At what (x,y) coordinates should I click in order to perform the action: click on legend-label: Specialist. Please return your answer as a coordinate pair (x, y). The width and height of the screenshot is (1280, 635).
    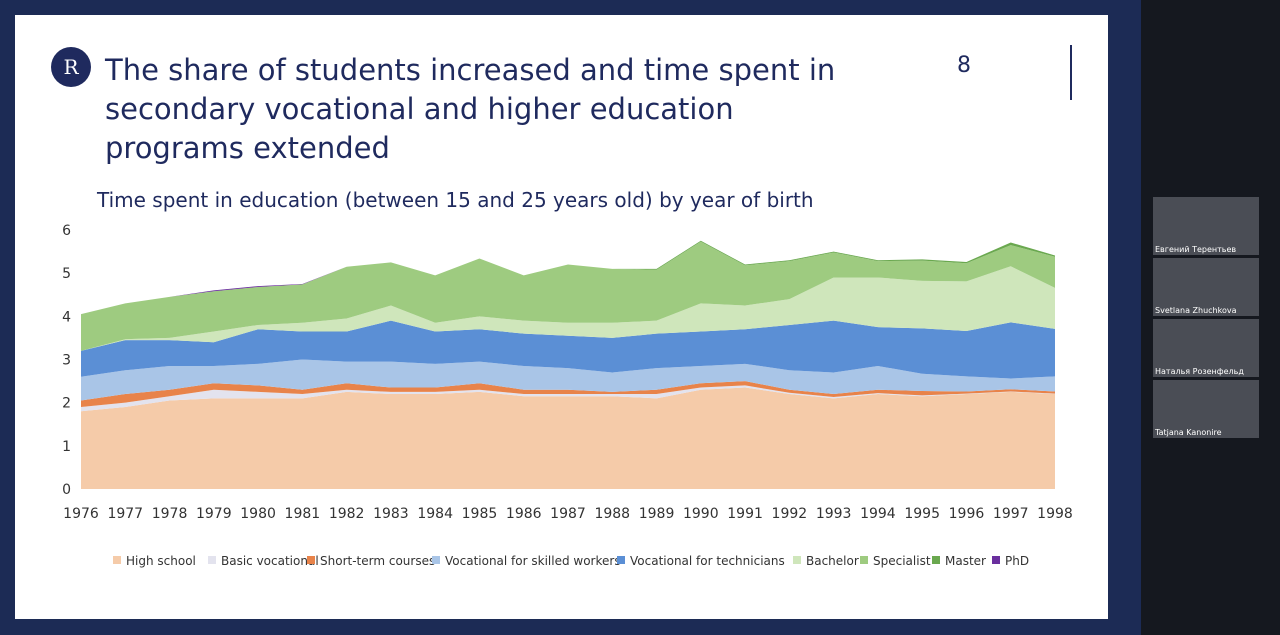
    Looking at the image, I should click on (902, 561).